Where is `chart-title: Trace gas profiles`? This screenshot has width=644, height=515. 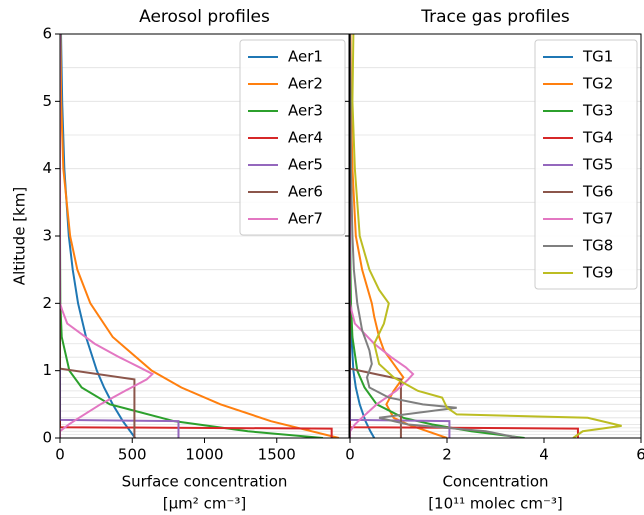 chart-title: Trace gas profiles is located at coordinates (495, 17).